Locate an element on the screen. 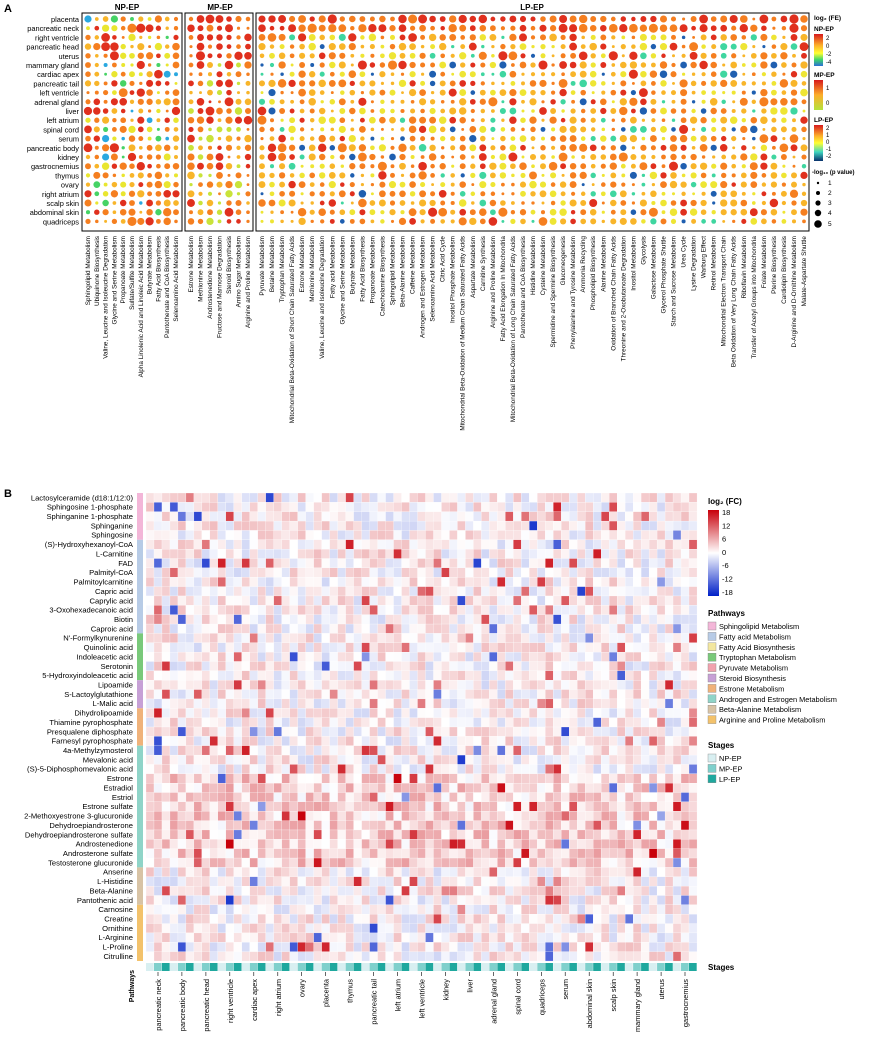  metabolite-label: Estrone is located at coordinates (120, 778).